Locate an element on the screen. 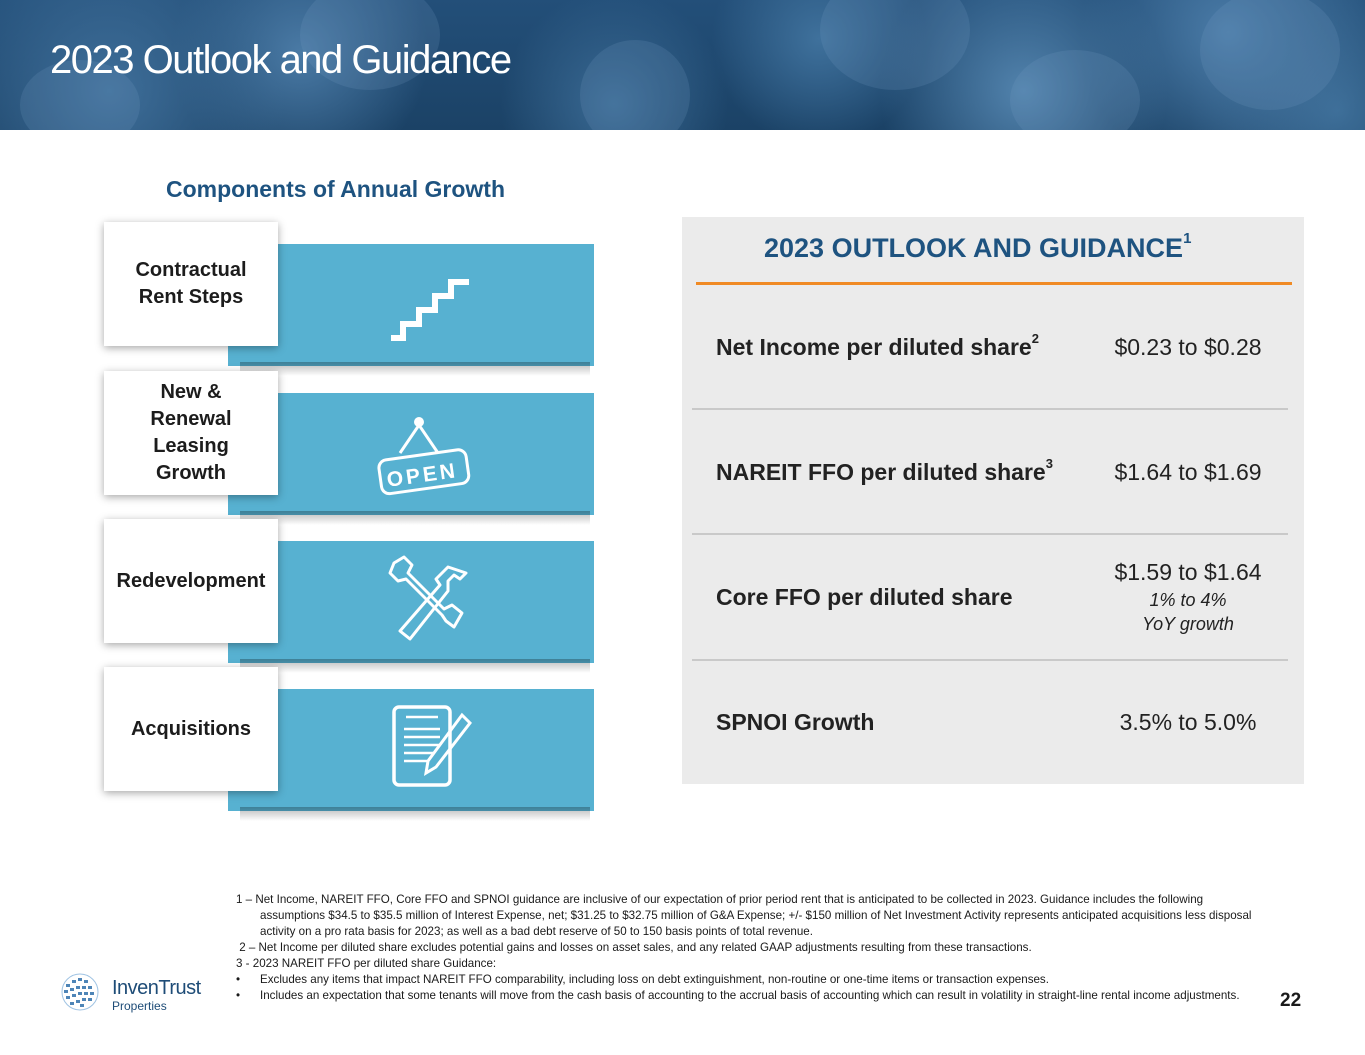  inventrust-logo-icon is located at coordinates (80, 992).